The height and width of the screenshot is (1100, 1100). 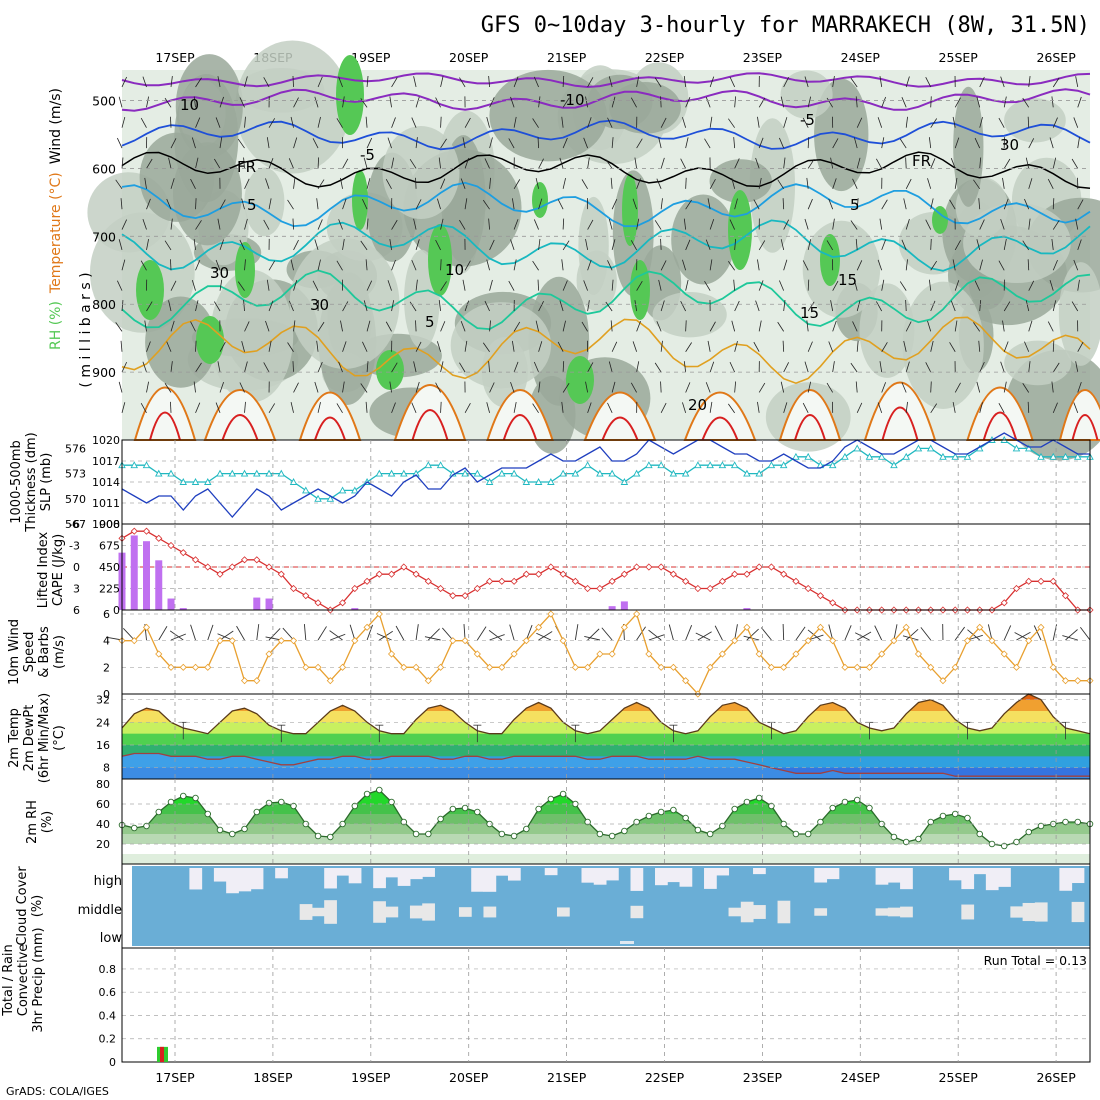 What do you see at coordinates (606, 739) in the screenshot?
I see `temp-band` at bounding box center [606, 739].